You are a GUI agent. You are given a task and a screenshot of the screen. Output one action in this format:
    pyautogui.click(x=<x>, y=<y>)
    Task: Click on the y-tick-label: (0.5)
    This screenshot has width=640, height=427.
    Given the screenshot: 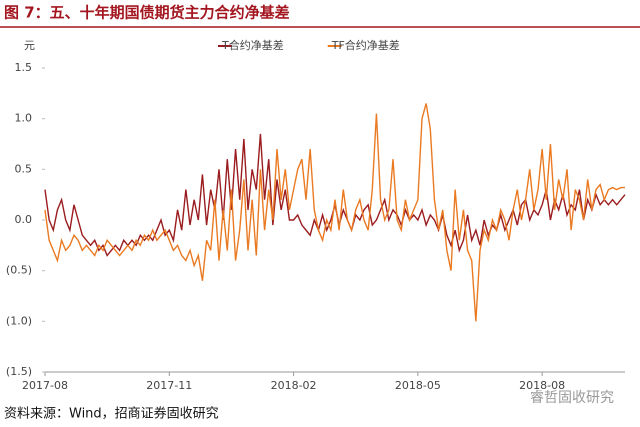 What is the action you would take?
    pyautogui.click(x=19, y=270)
    